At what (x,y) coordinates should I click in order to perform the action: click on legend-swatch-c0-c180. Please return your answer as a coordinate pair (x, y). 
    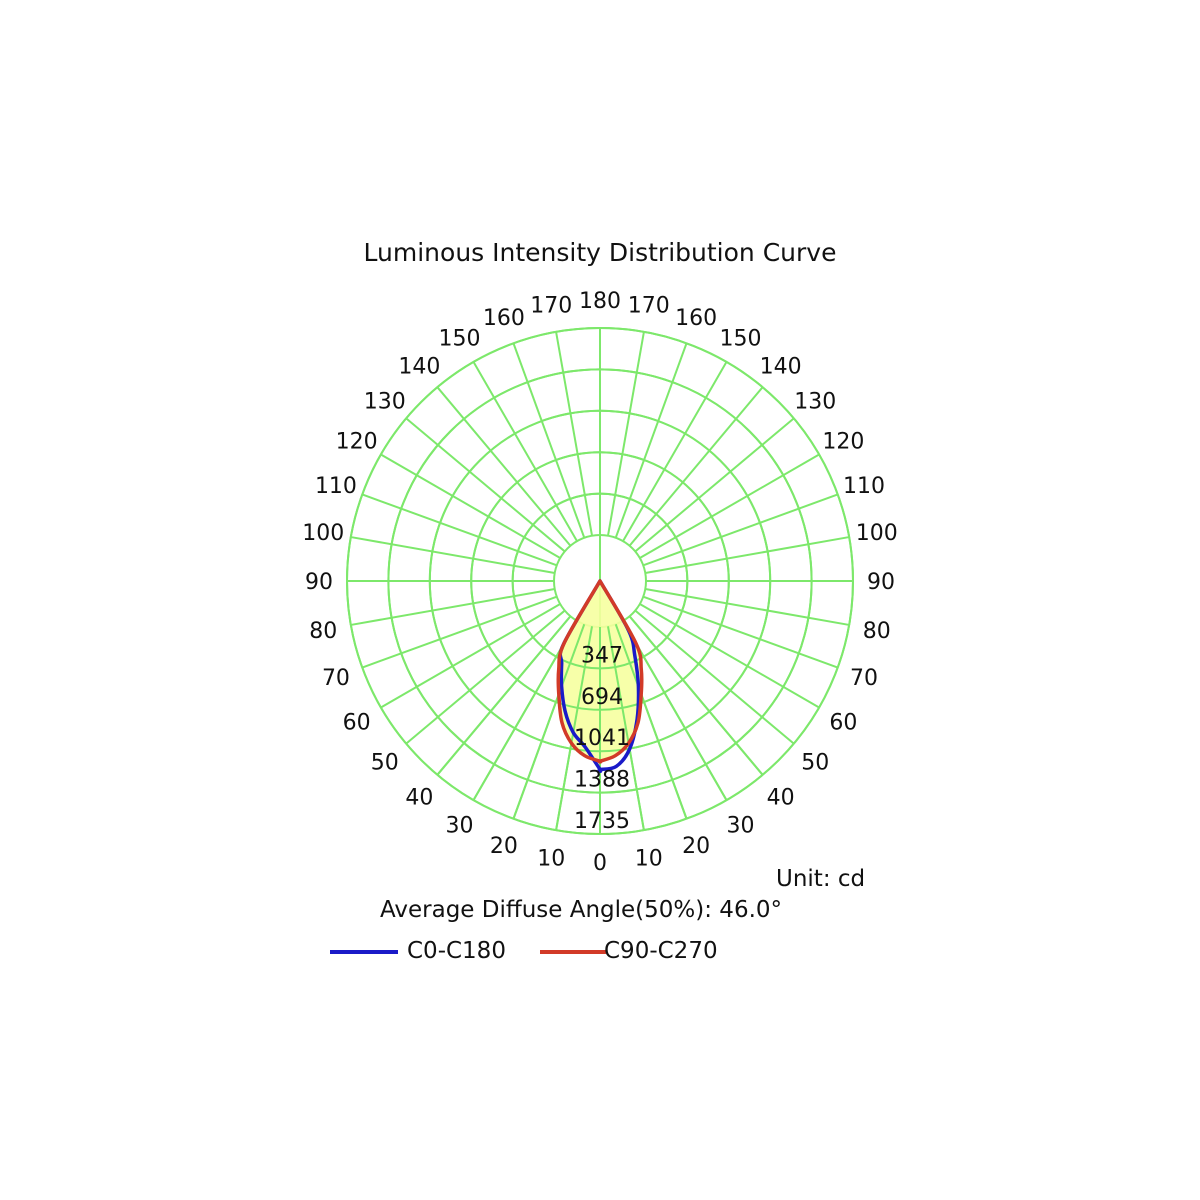
    Looking at the image, I should click on (364, 952).